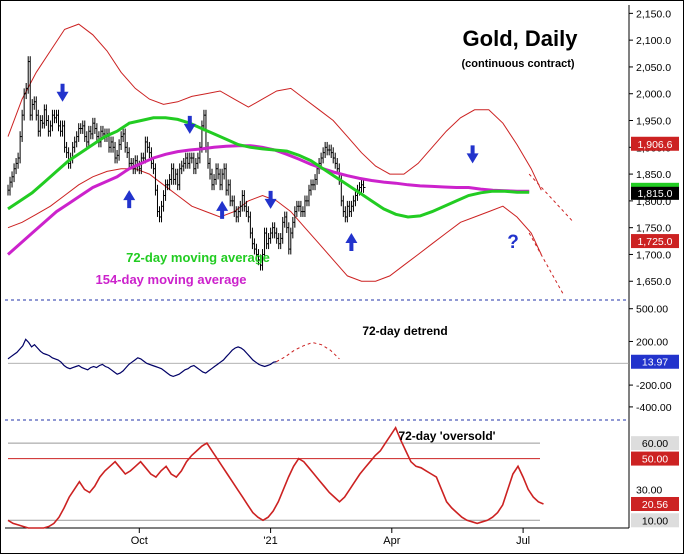 The height and width of the screenshot is (559, 684). What do you see at coordinates (446, 436) in the screenshot?
I see `oversold-title: 72-day 'oversold'` at bounding box center [446, 436].